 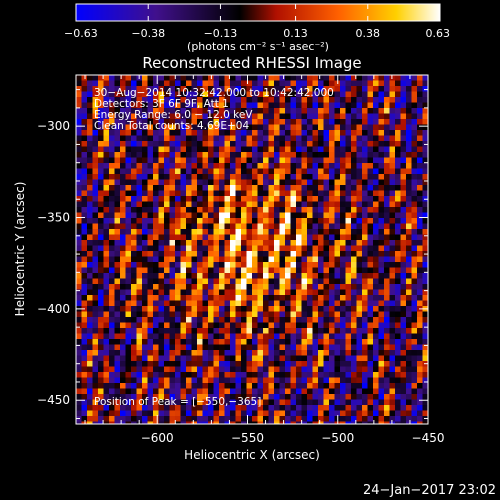 I want to click on colorbar-tick-label: 0.38, so click(x=368, y=33).